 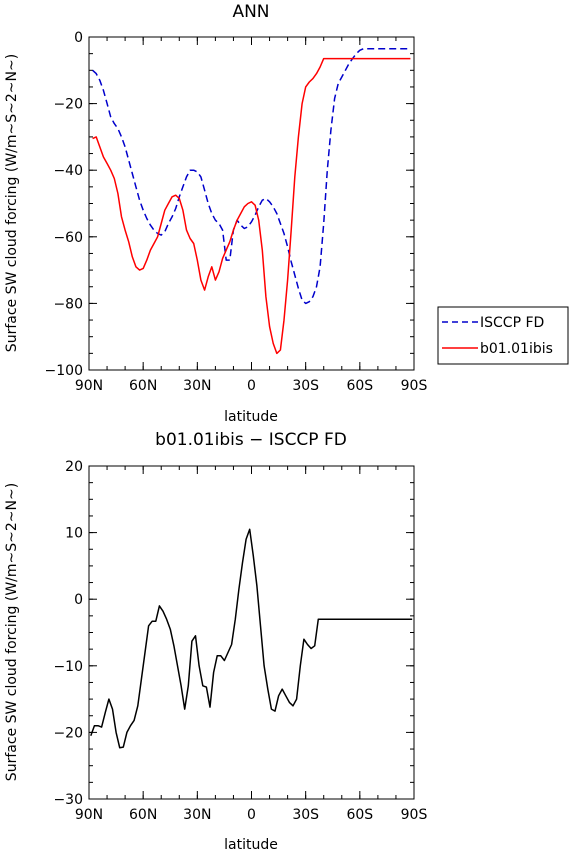 I want to click on bottom-chart-ylabel: Surface SW cloud forcing (W/m~S~2~N~), so click(x=12, y=632).